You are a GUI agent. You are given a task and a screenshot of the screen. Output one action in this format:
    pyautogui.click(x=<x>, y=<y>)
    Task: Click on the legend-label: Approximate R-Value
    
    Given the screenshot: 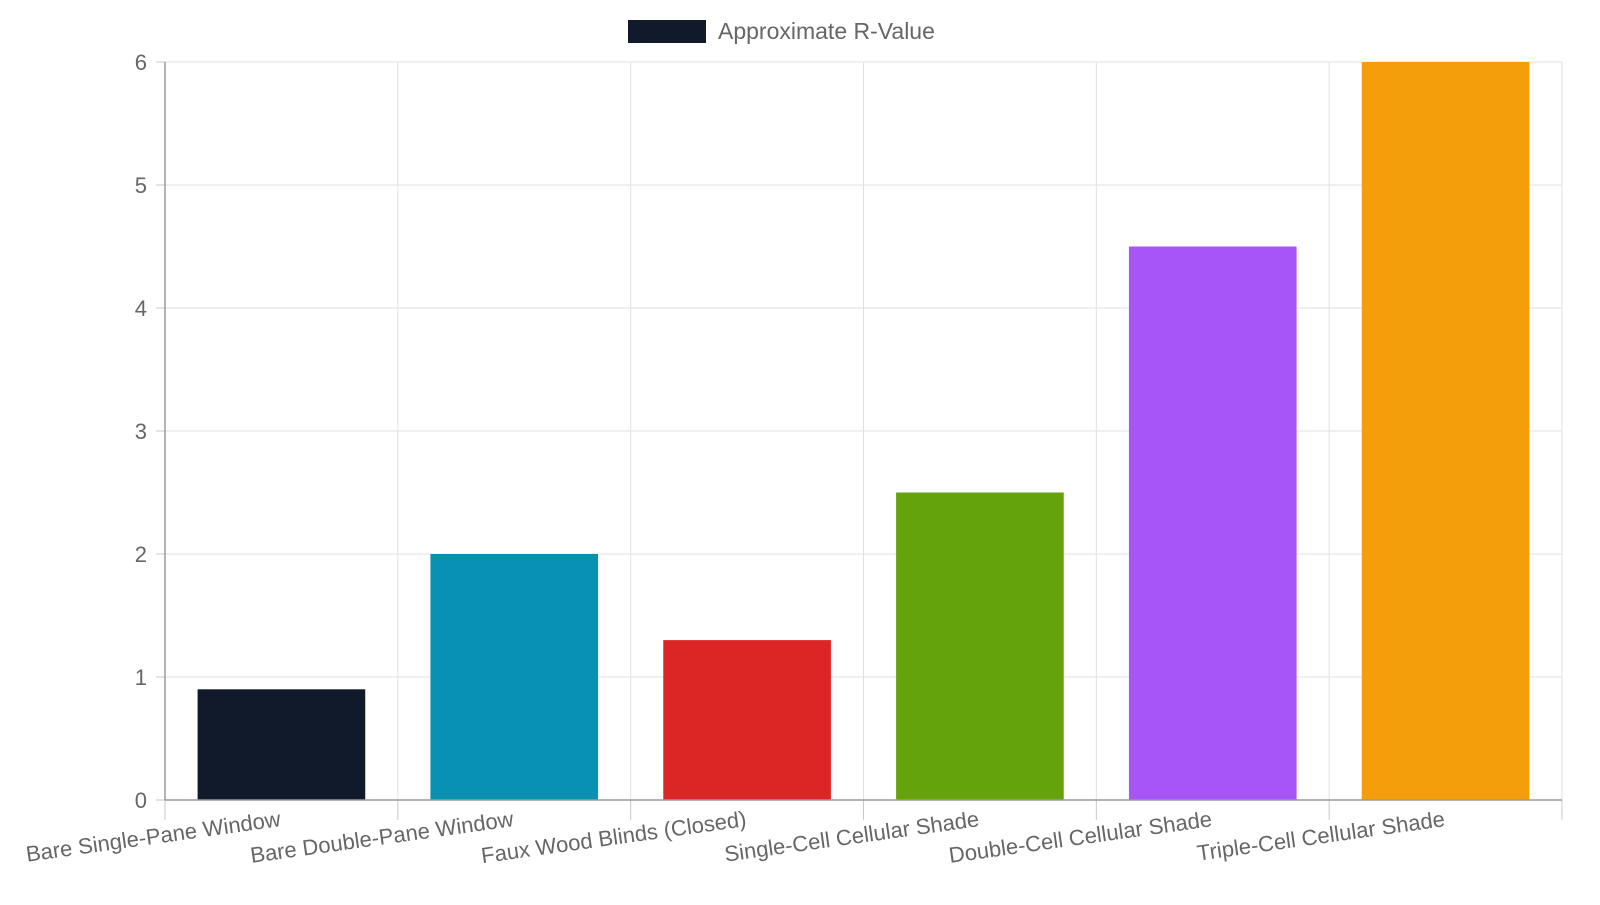 What is the action you would take?
    pyautogui.click(x=826, y=31)
    